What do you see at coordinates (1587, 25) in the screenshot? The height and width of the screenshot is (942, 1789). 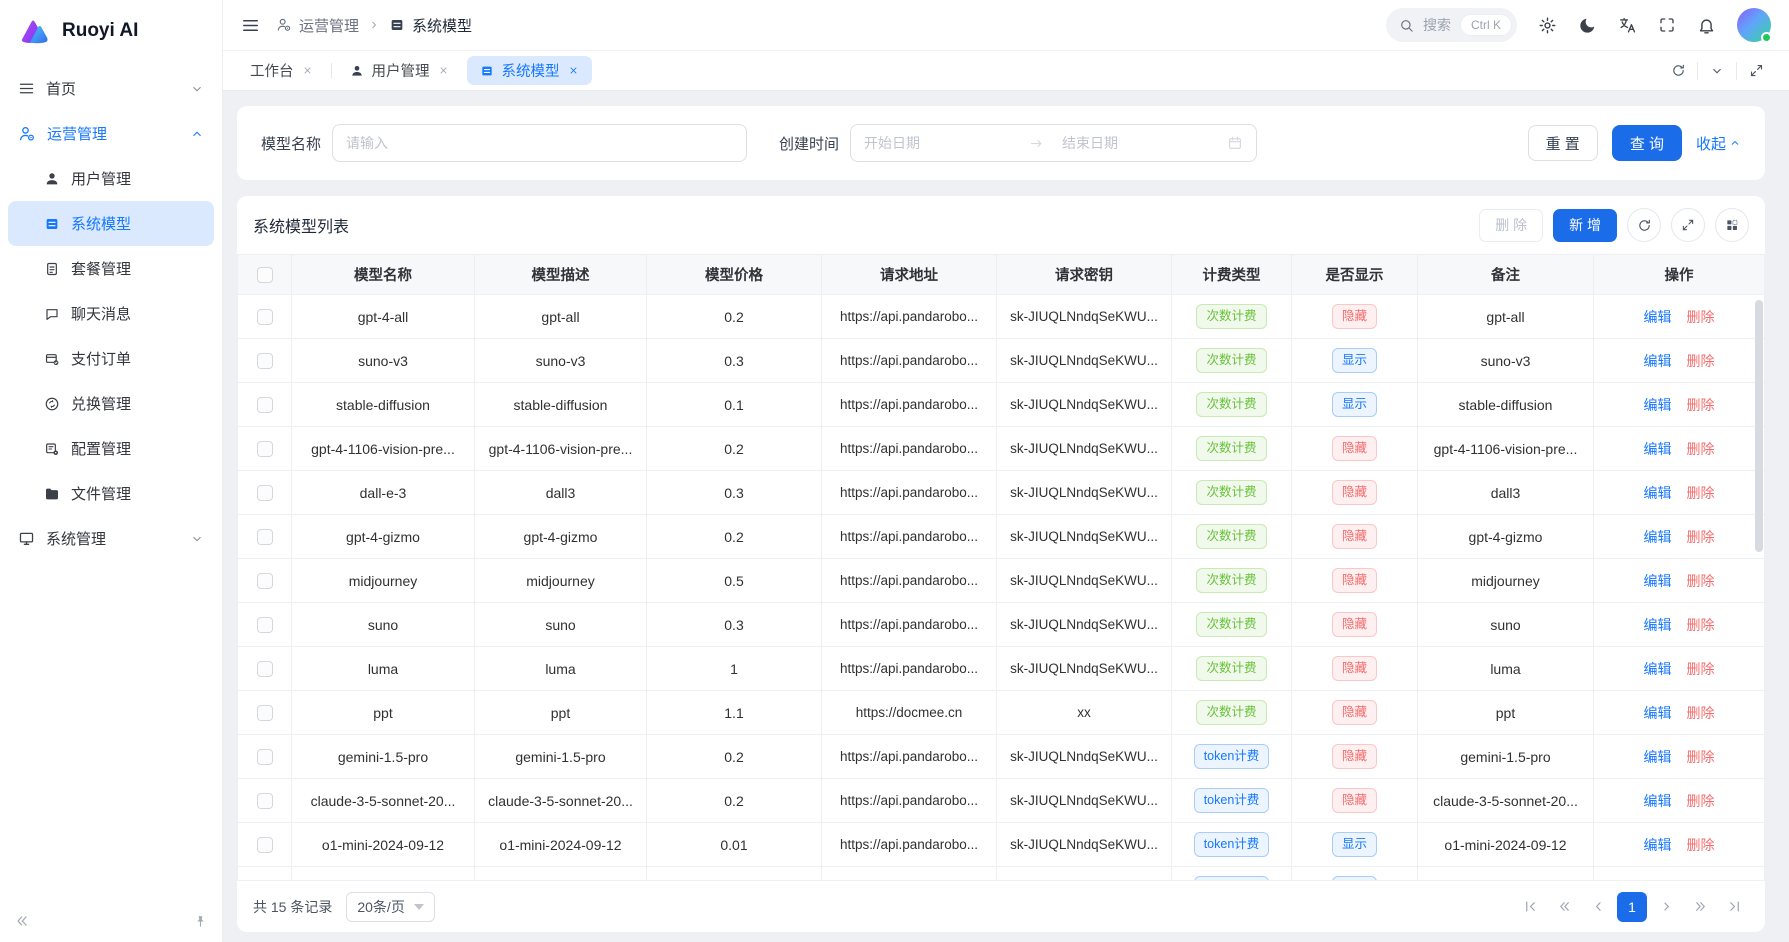 I see `dark-mode-moon-icon` at bounding box center [1587, 25].